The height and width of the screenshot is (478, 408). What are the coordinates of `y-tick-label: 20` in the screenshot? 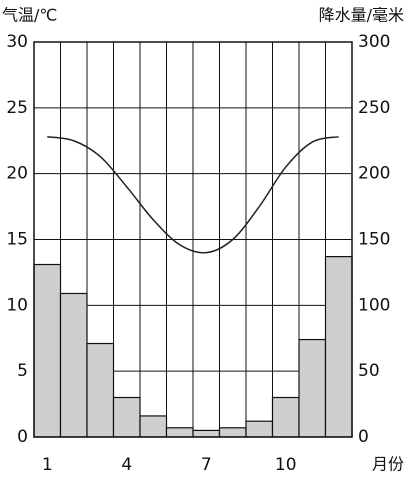 It's located at (17, 174).